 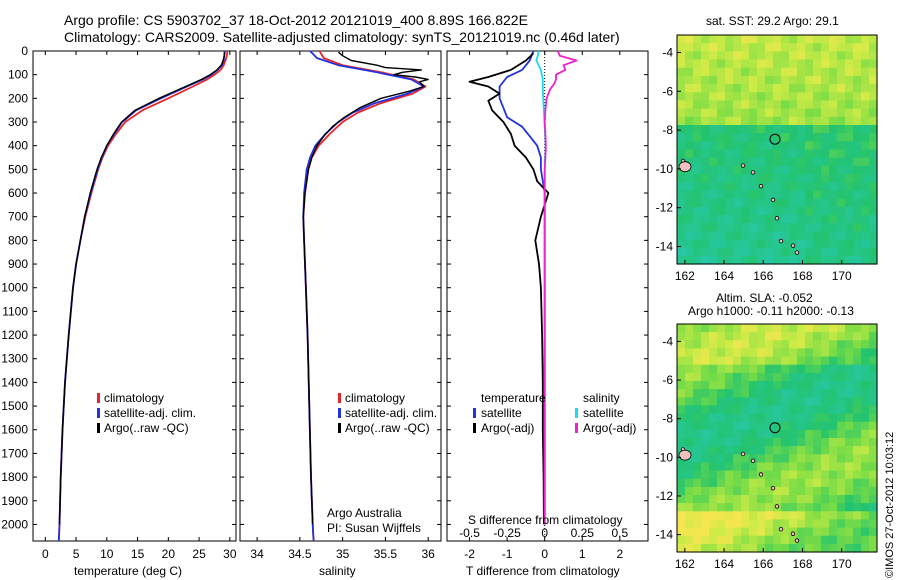 I want to click on x-tick-label: 15, so click(x=138, y=554).